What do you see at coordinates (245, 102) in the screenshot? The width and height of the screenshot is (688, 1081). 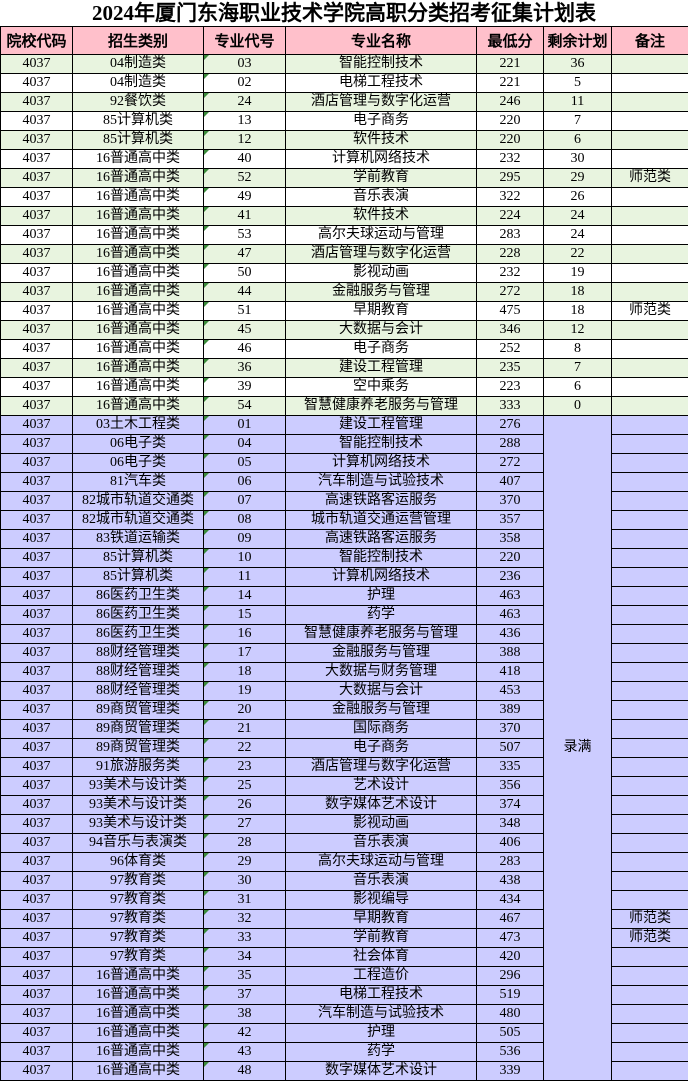 I see `cell-major-code: 24` at bounding box center [245, 102].